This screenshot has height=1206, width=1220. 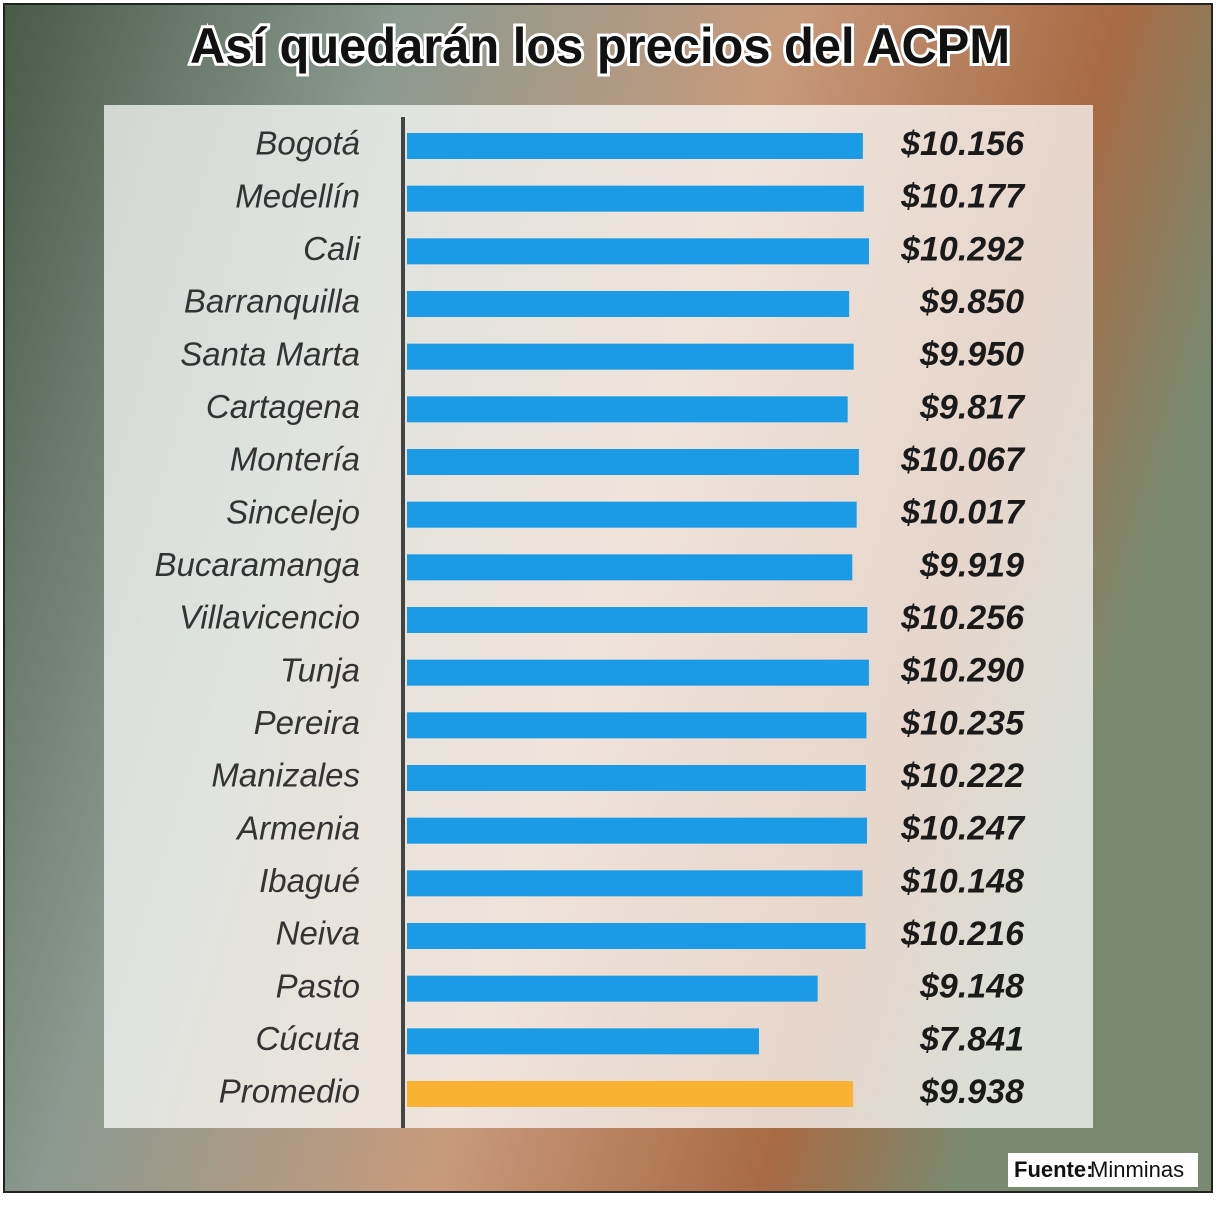 What do you see at coordinates (971, 987) in the screenshot?
I see `value-label: $9.148` at bounding box center [971, 987].